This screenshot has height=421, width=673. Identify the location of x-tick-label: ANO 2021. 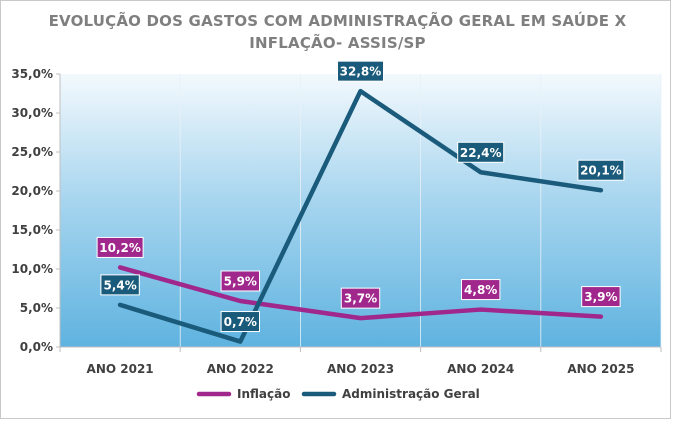
(120, 369).